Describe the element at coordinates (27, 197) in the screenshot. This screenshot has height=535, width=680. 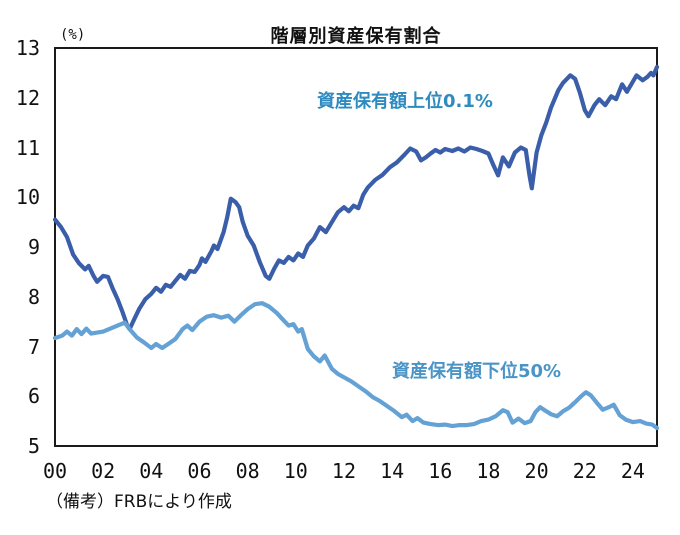
I see `y-tick-label: 10` at that location.